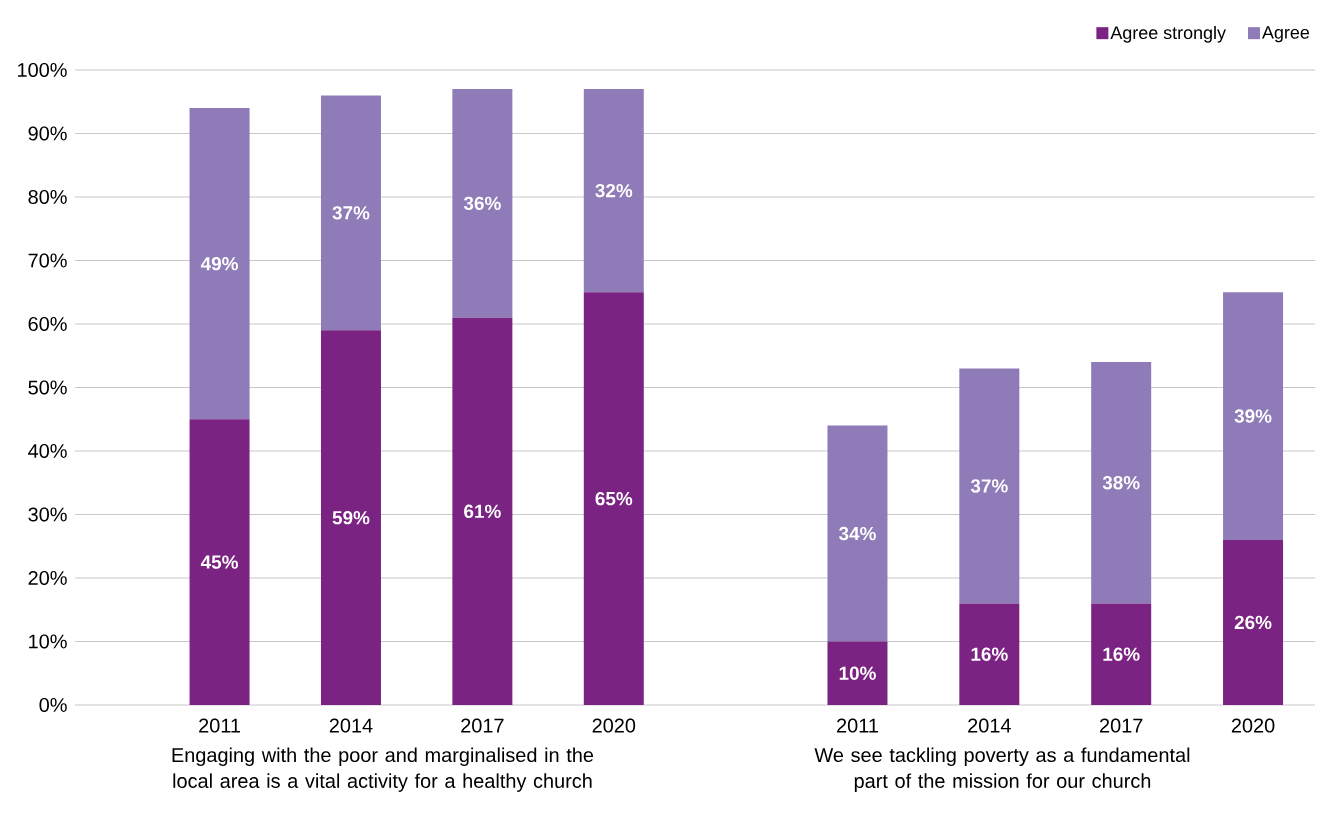 The image size is (1327, 828). What do you see at coordinates (47, 514) in the screenshot?
I see `y-tick-label: 30%` at bounding box center [47, 514].